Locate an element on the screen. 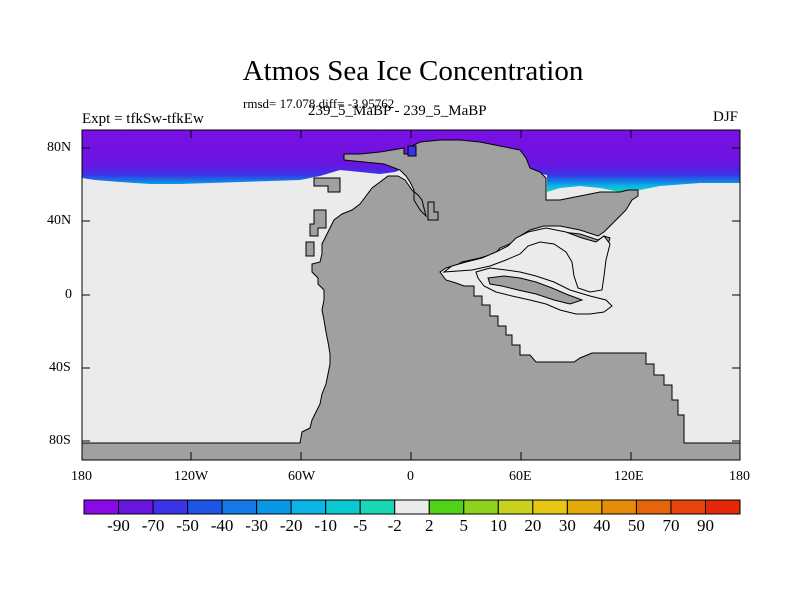  colorbar-label: -50 is located at coordinates (187, 525).